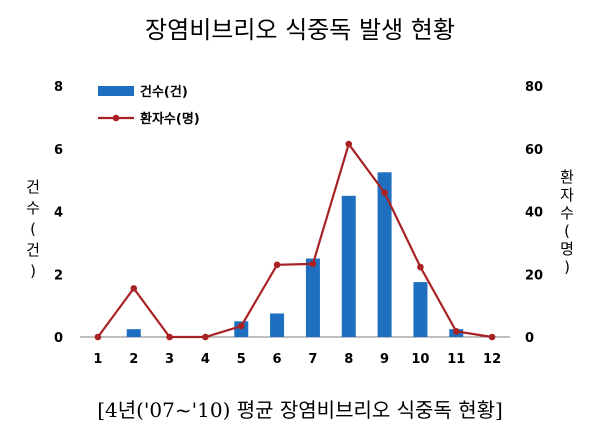 Image resolution: width=600 pixels, height=445 pixels. What do you see at coordinates (205, 359) in the screenshot?
I see `x-tick-label: 4` at bounding box center [205, 359].